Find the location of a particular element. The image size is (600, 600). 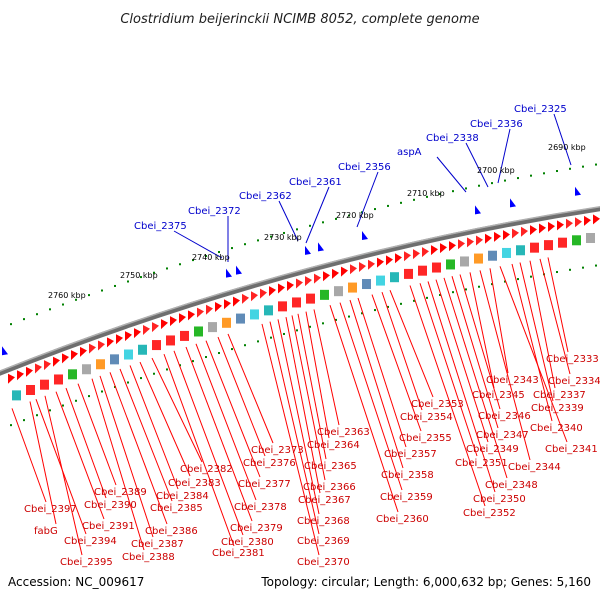

gene-label-inner: Cbei_2358 is located at coordinates (407, 475).